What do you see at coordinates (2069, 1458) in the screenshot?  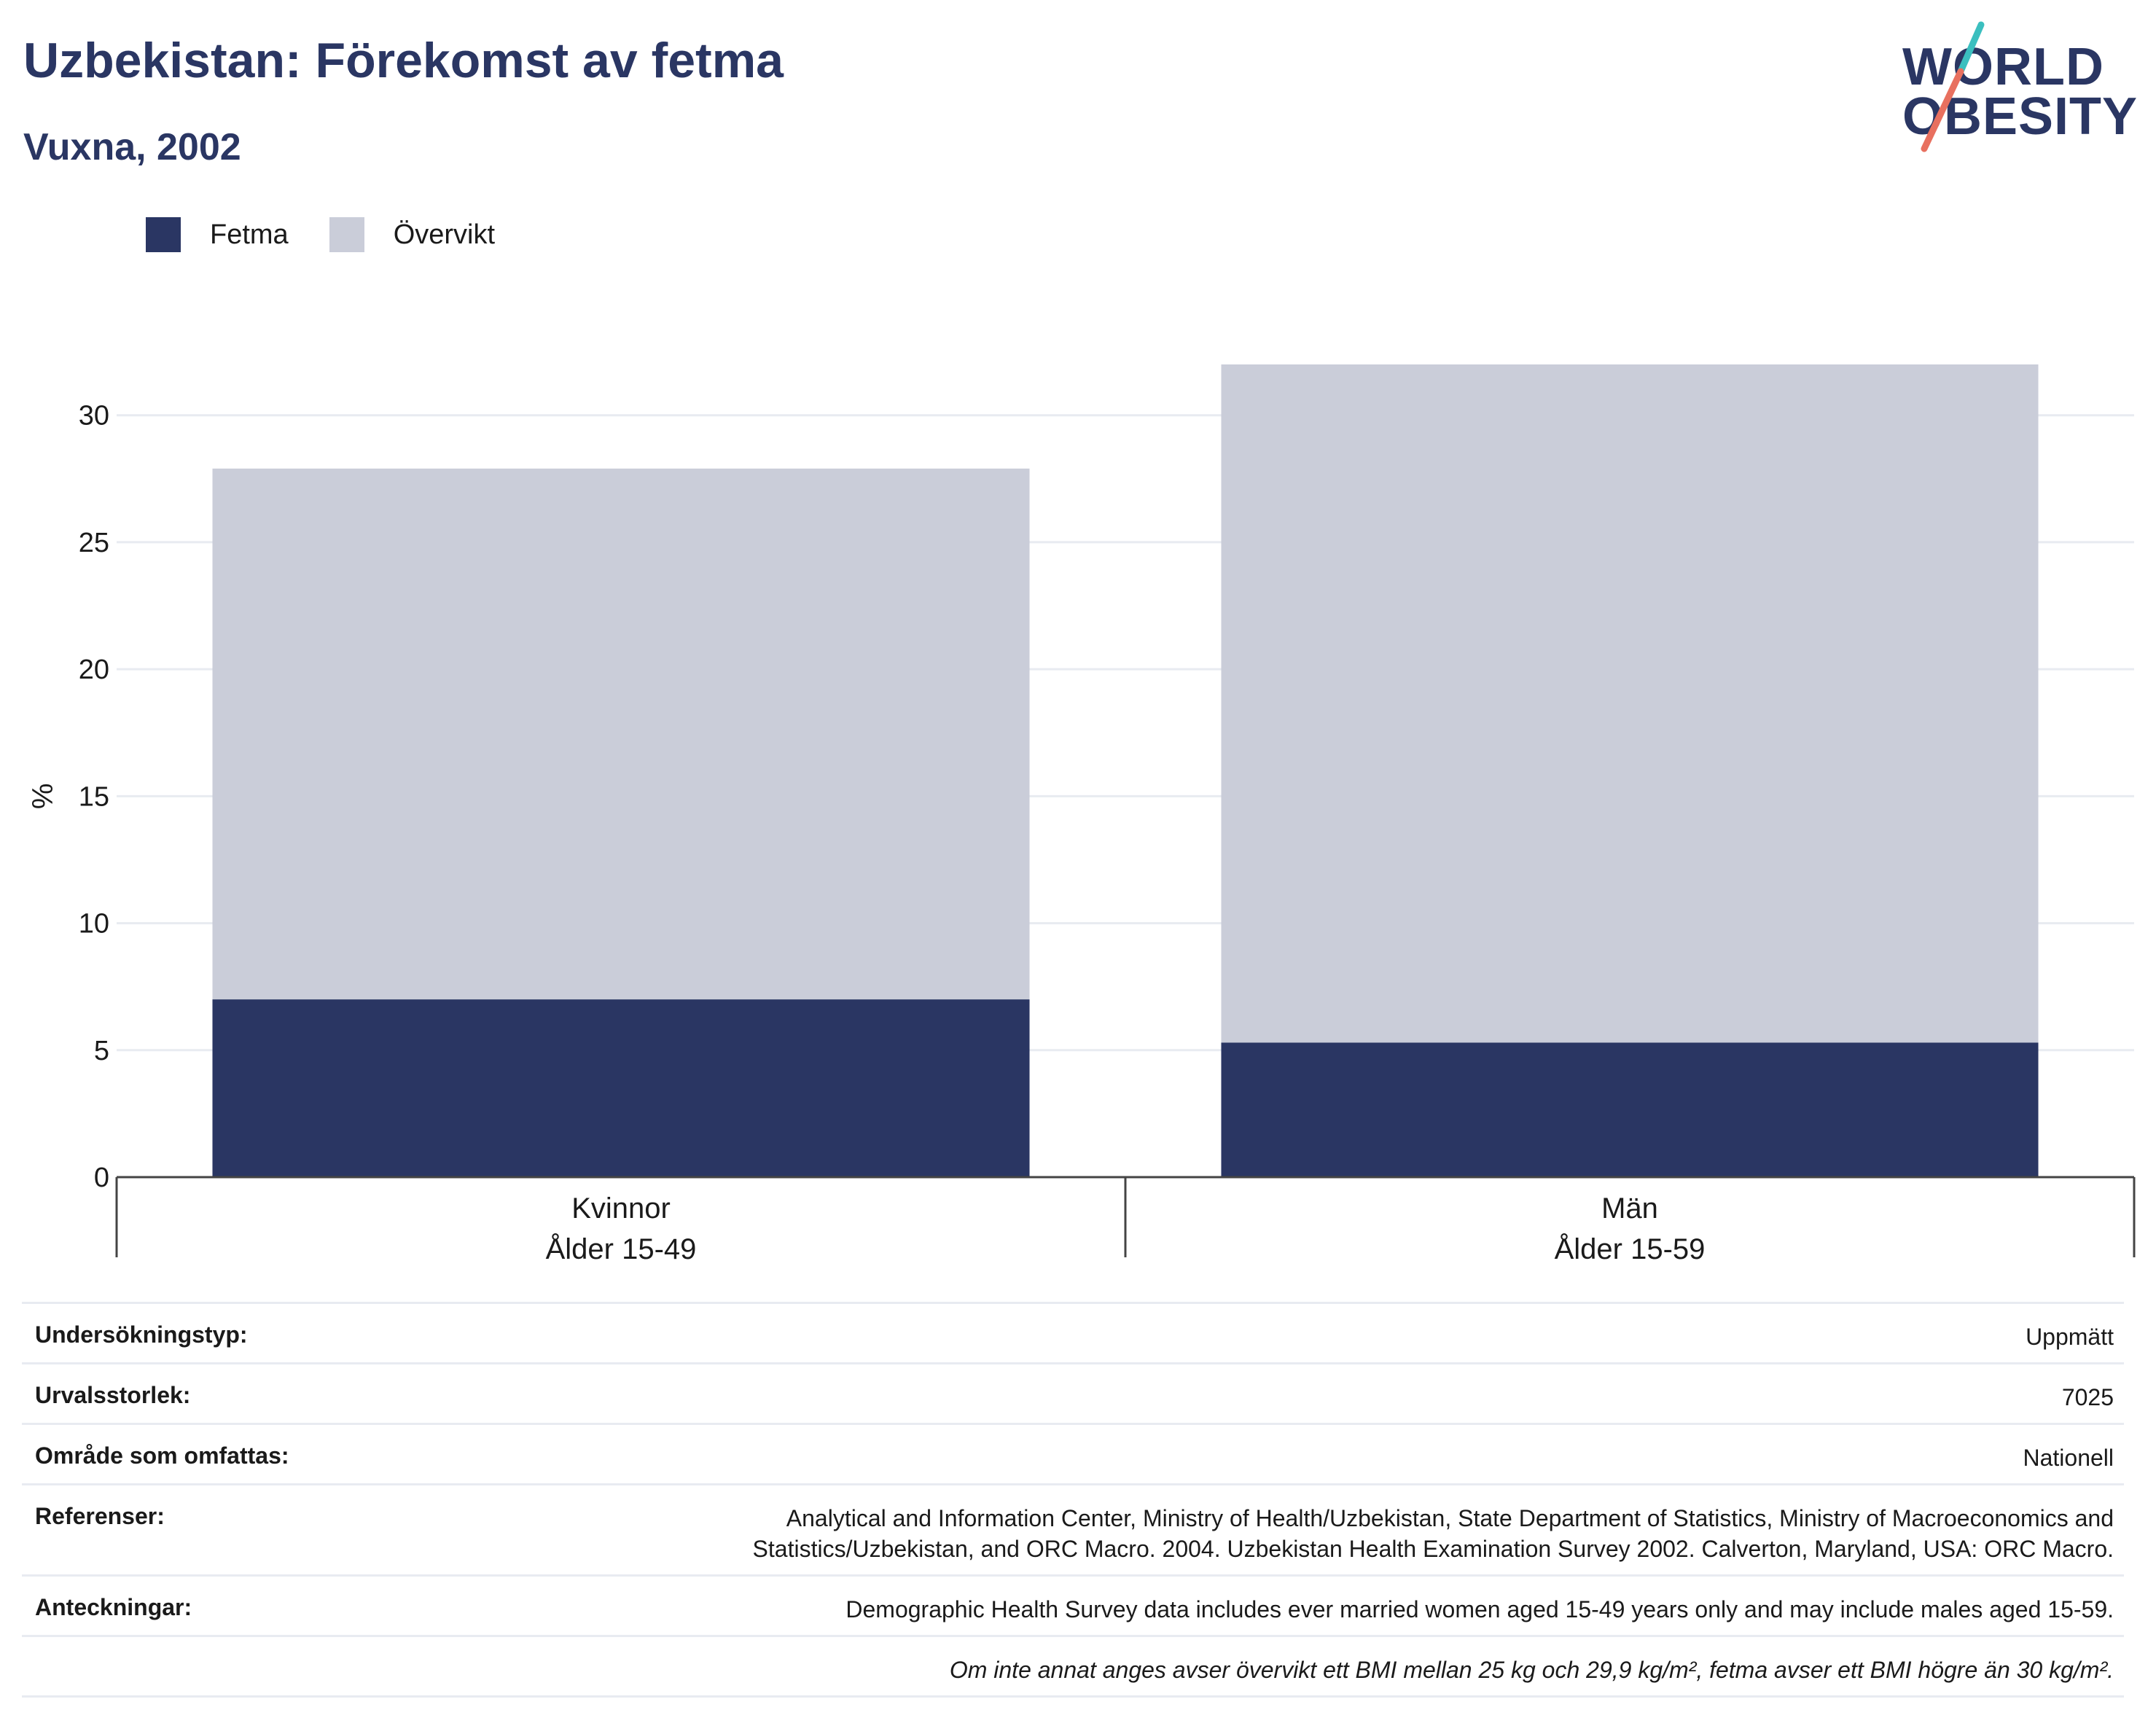 I see `coverage-value: Nationell` at bounding box center [2069, 1458].